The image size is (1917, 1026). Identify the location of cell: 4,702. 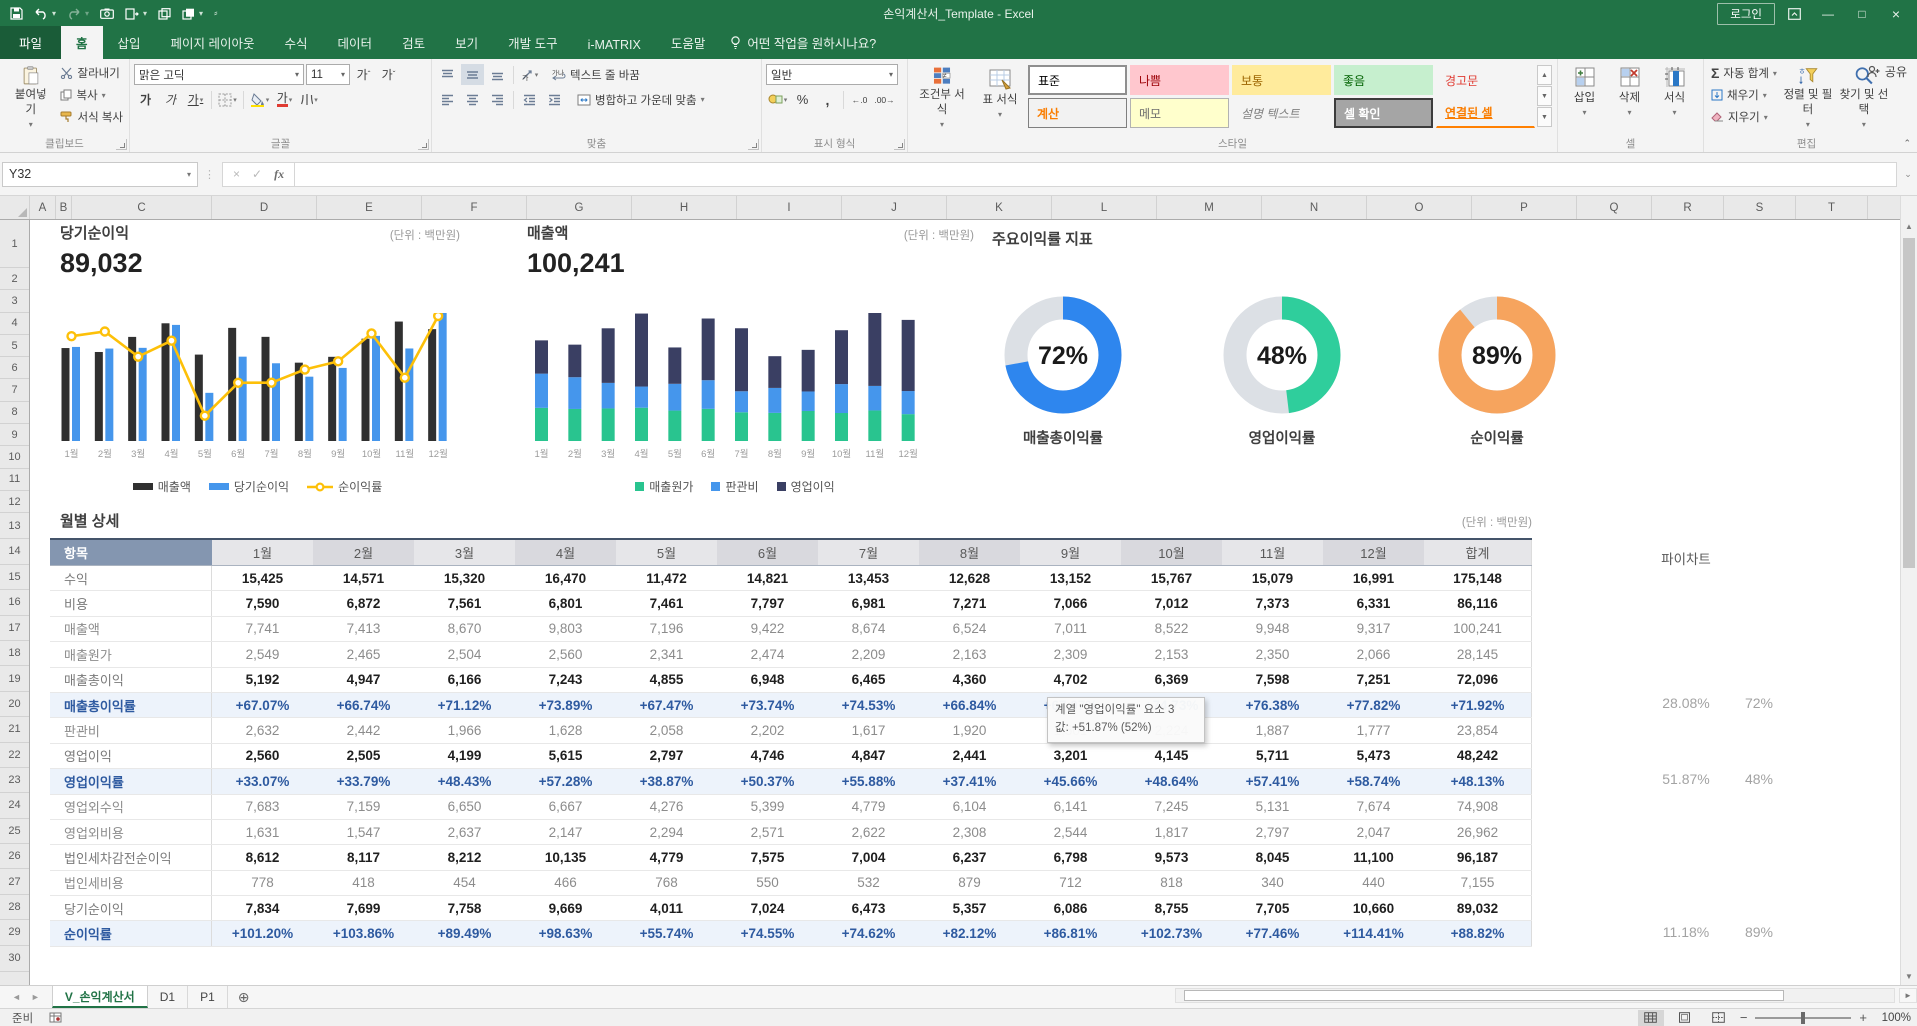
(1070, 680).